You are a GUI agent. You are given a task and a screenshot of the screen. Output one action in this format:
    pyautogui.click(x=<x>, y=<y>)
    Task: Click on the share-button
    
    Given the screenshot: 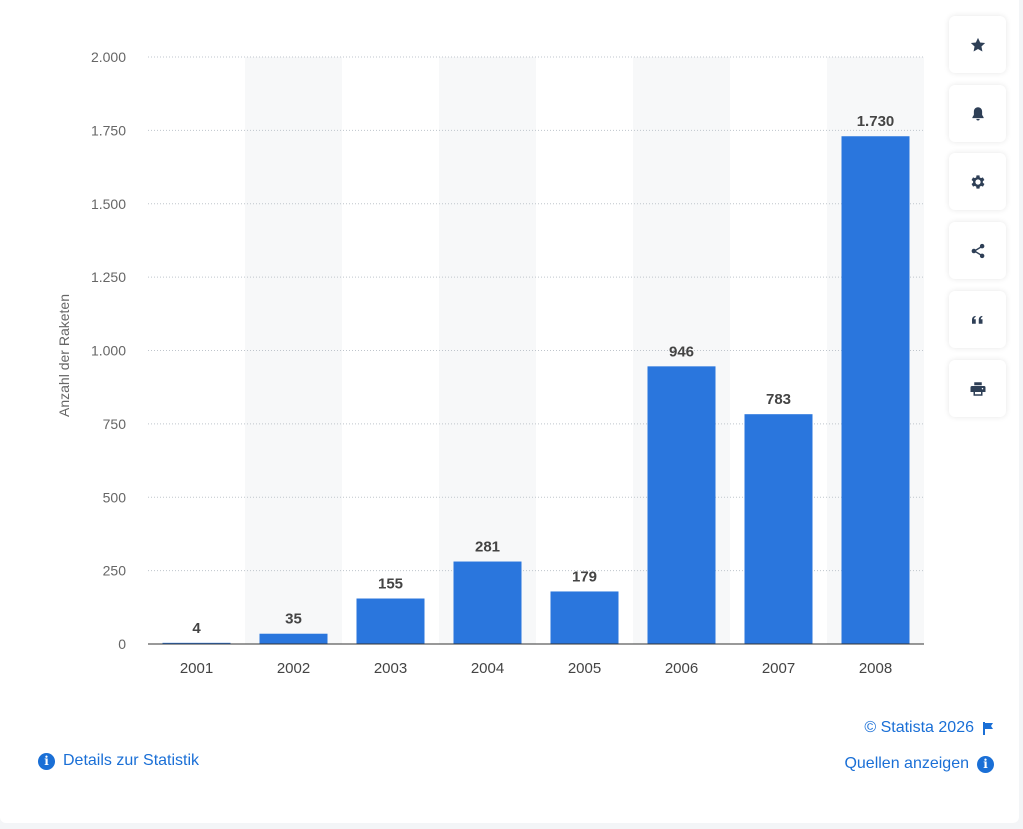 What is the action you would take?
    pyautogui.click(x=977, y=250)
    